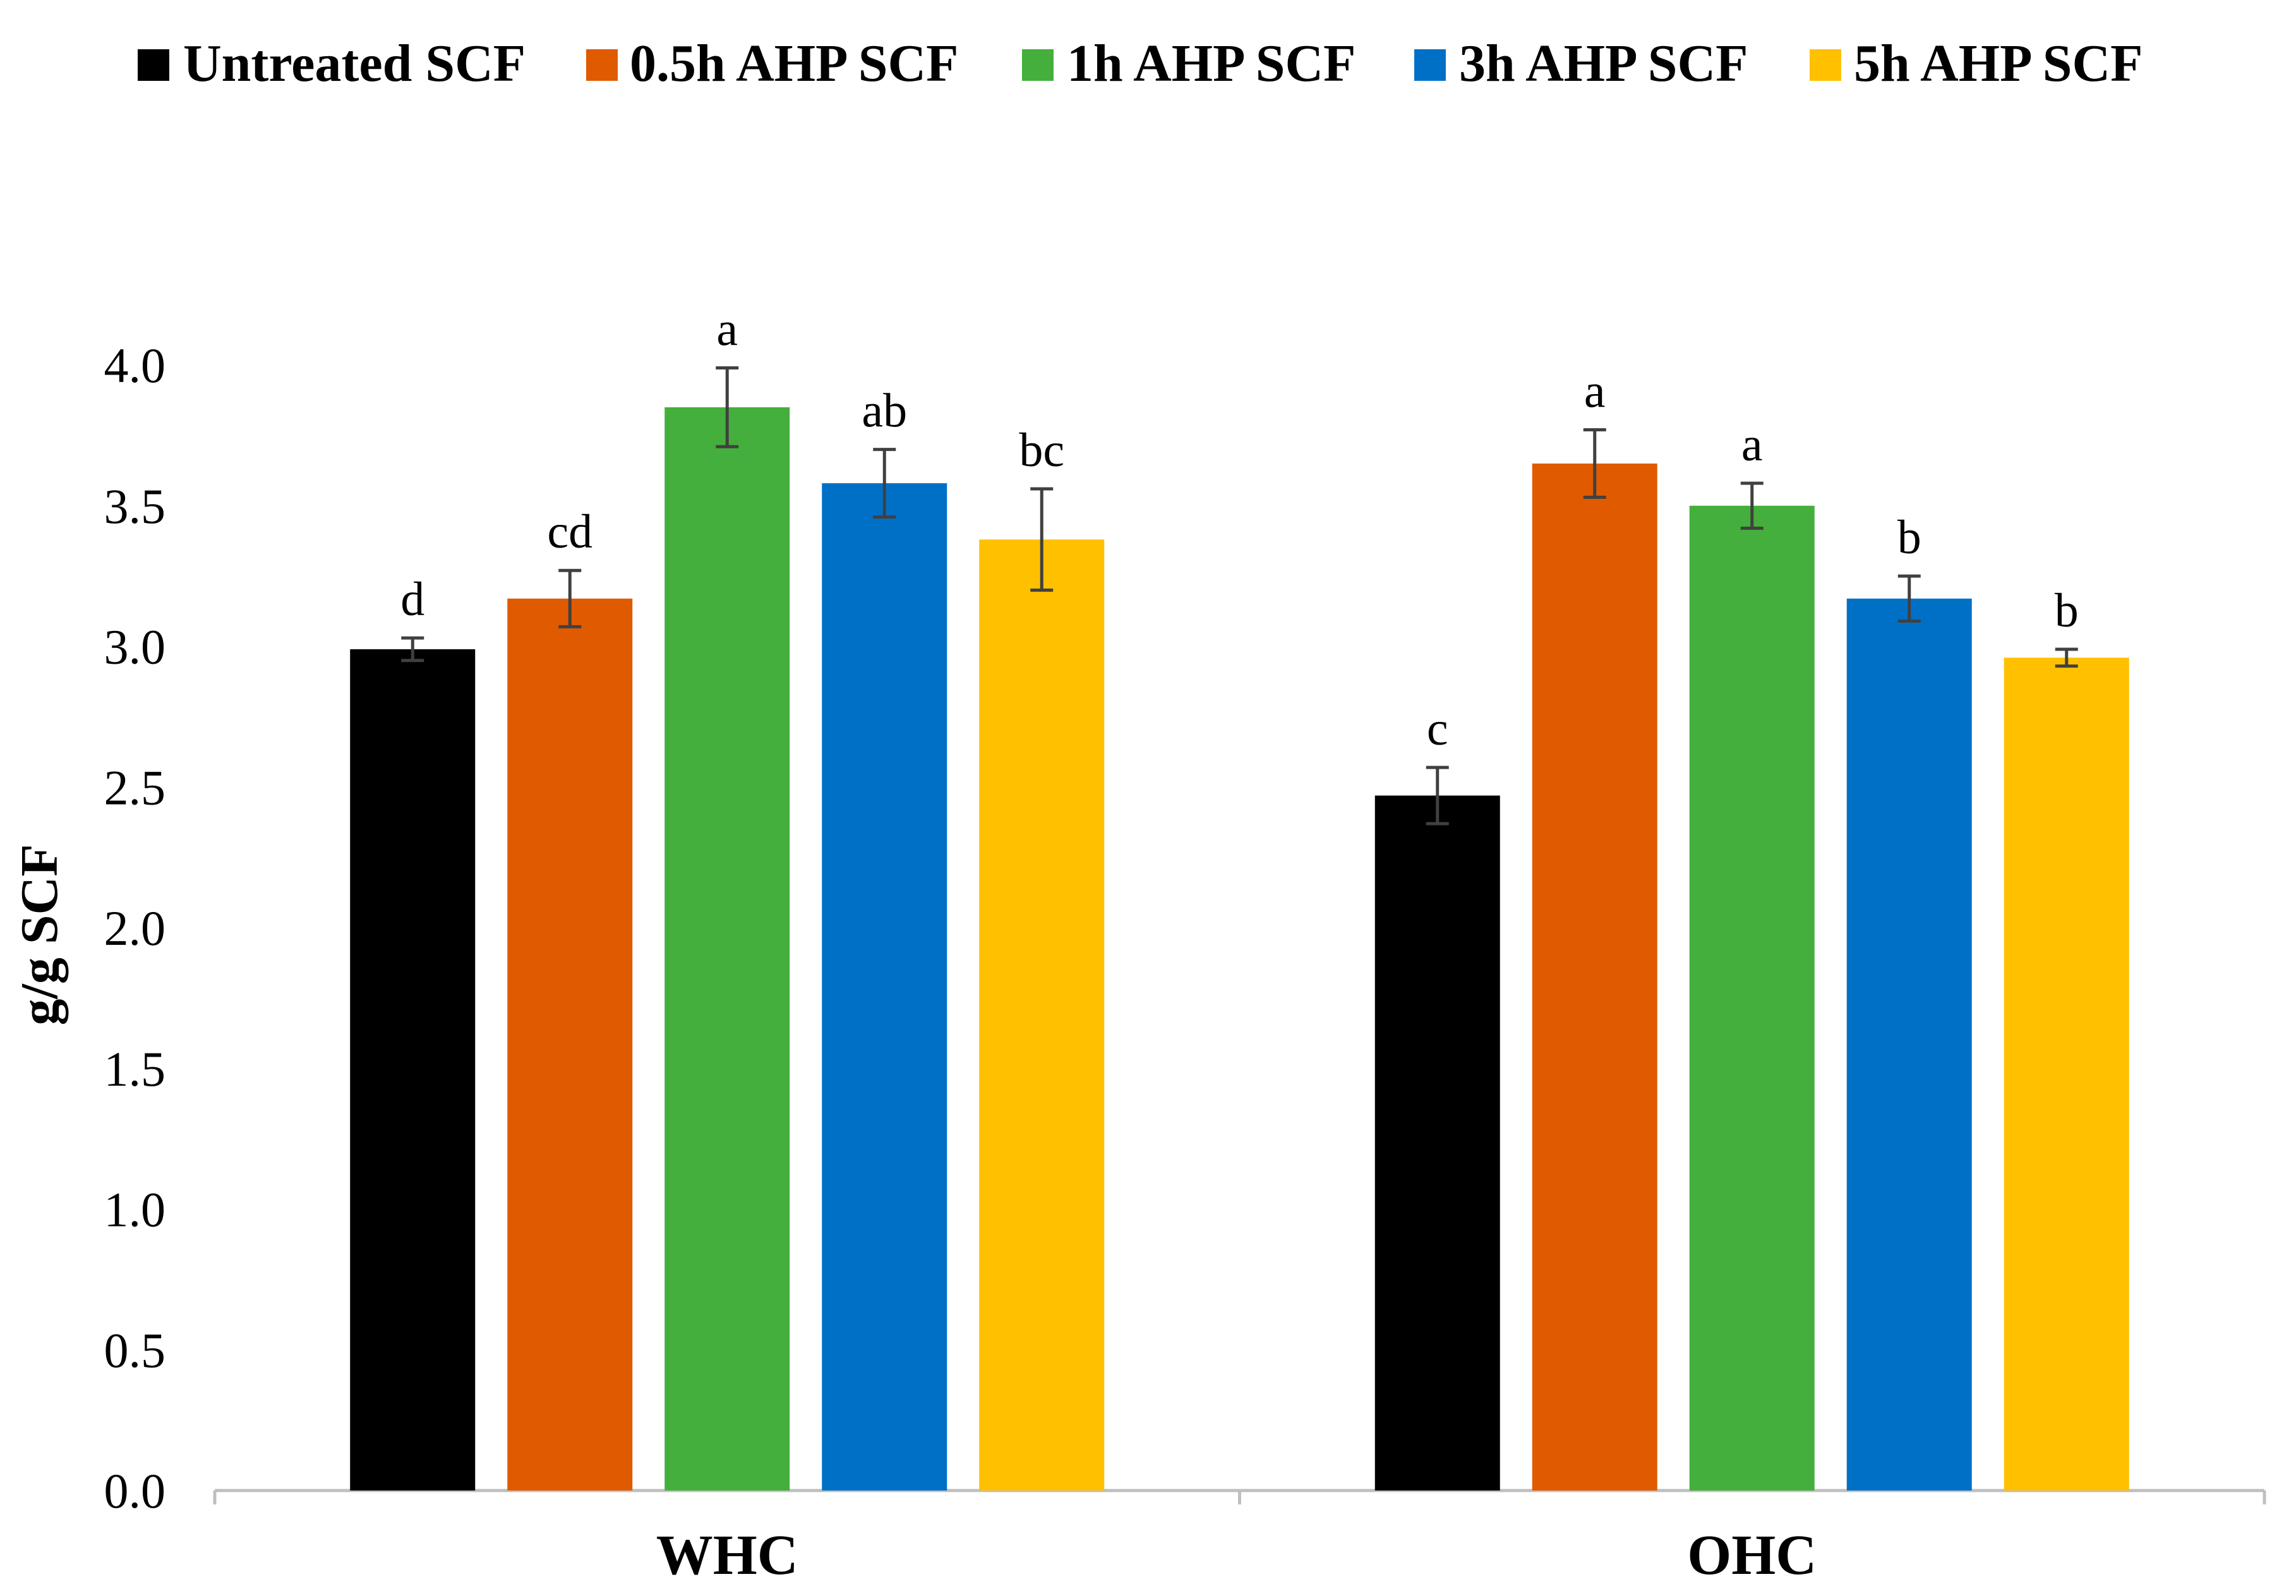 This screenshot has width=2296, height=1596. What do you see at coordinates (1239, 1538) in the screenshot?
I see `x-axis: WHC OHC` at bounding box center [1239, 1538].